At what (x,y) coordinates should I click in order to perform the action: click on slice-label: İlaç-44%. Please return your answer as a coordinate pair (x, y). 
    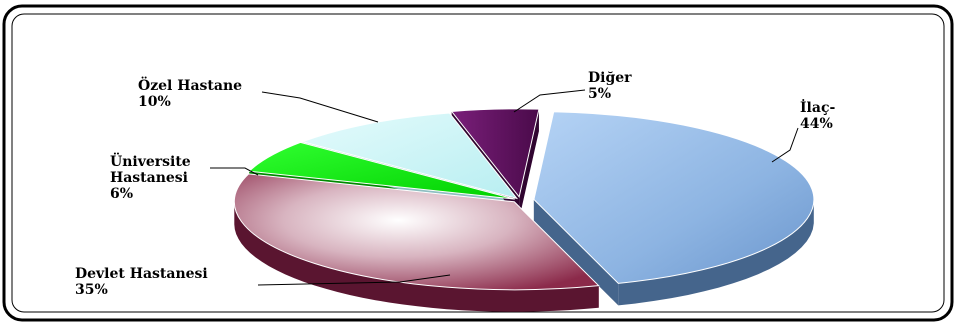
    Looking at the image, I should click on (817, 114).